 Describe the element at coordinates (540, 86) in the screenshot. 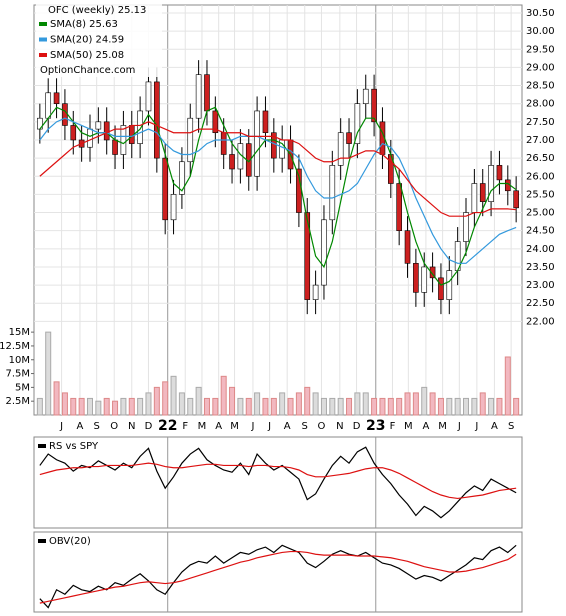

I see `y-tick-label: 28.50` at that location.